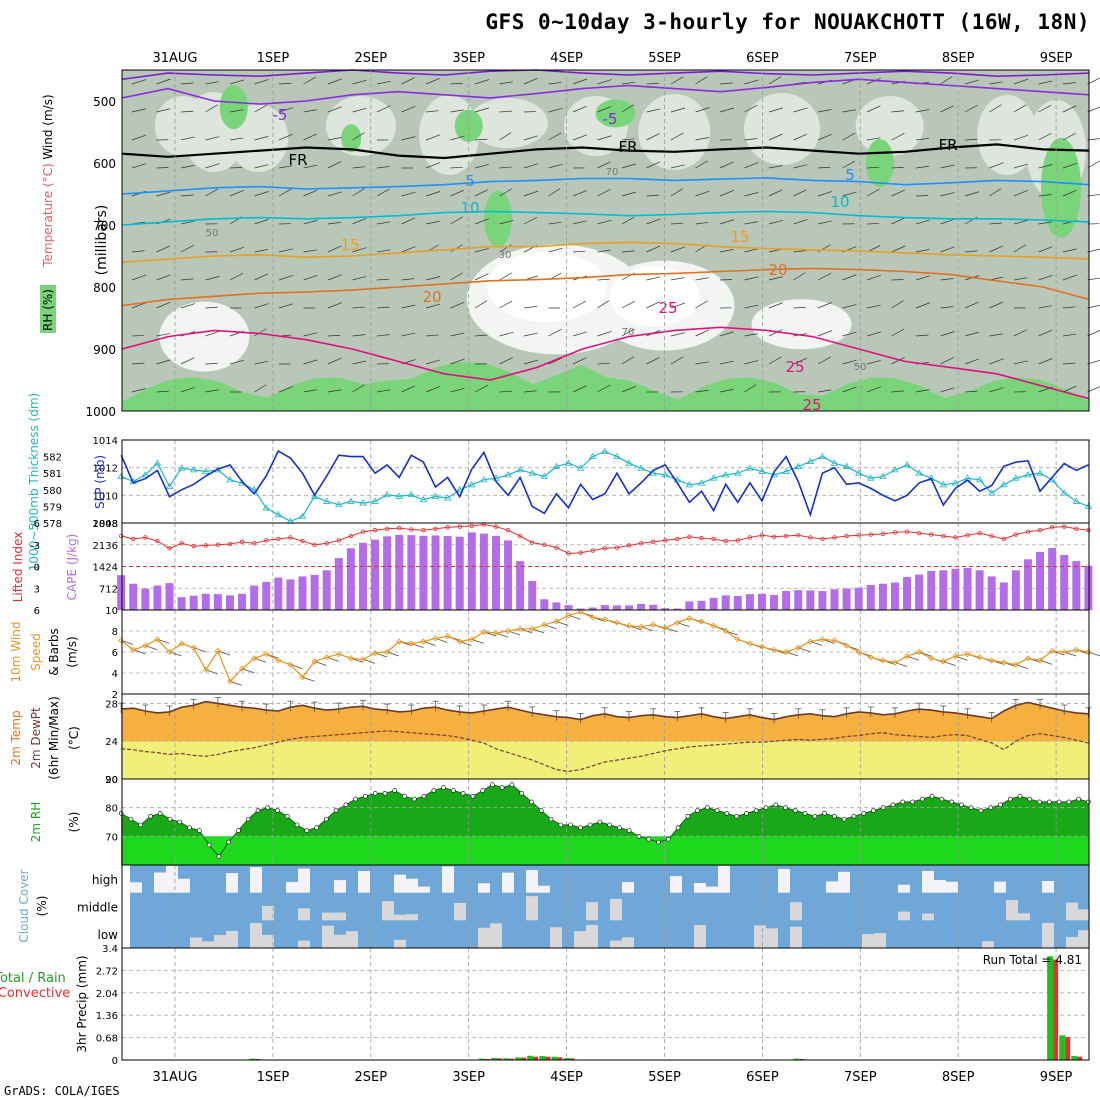 This screenshot has height=1100, width=1100. I want to click on contour-label: 20, so click(777, 270).